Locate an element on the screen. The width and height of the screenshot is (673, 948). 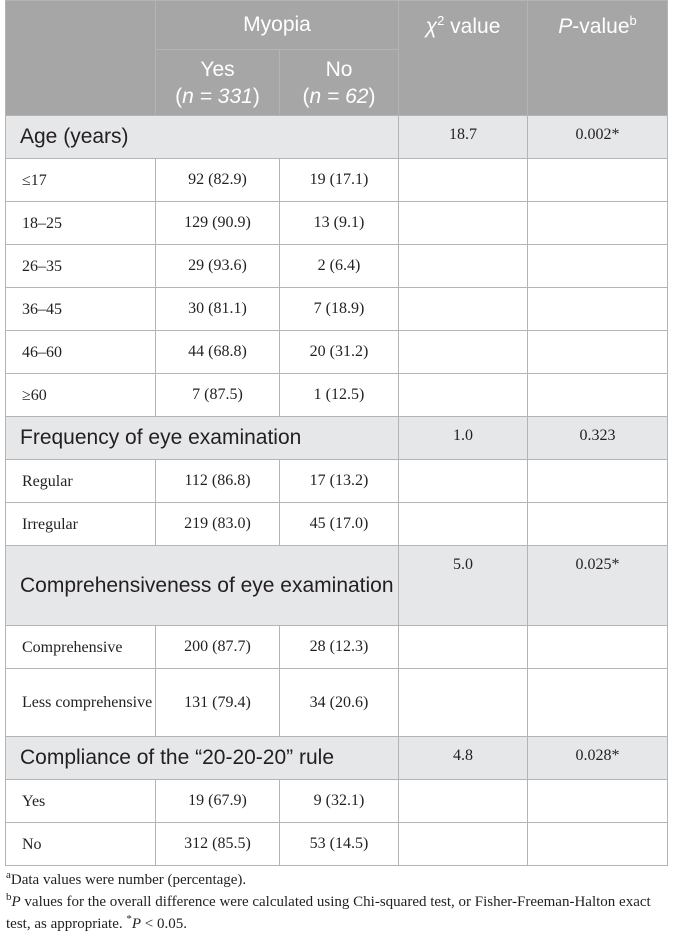
group-row: Frequency of eye examination 1.0 0.323 is located at coordinates (336, 438).